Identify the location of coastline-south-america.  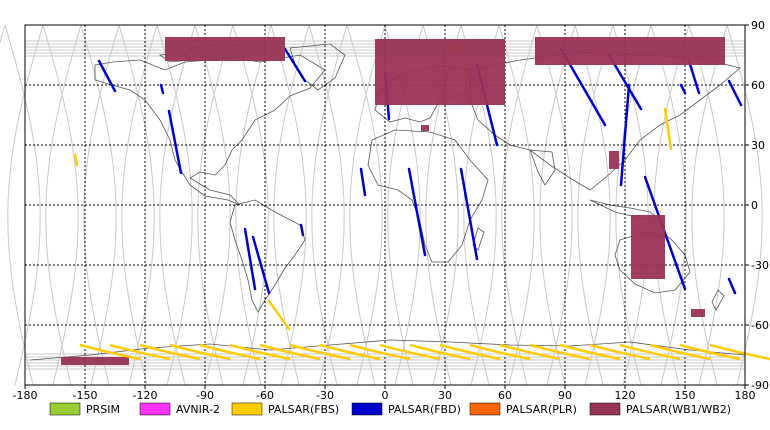
(267, 256).